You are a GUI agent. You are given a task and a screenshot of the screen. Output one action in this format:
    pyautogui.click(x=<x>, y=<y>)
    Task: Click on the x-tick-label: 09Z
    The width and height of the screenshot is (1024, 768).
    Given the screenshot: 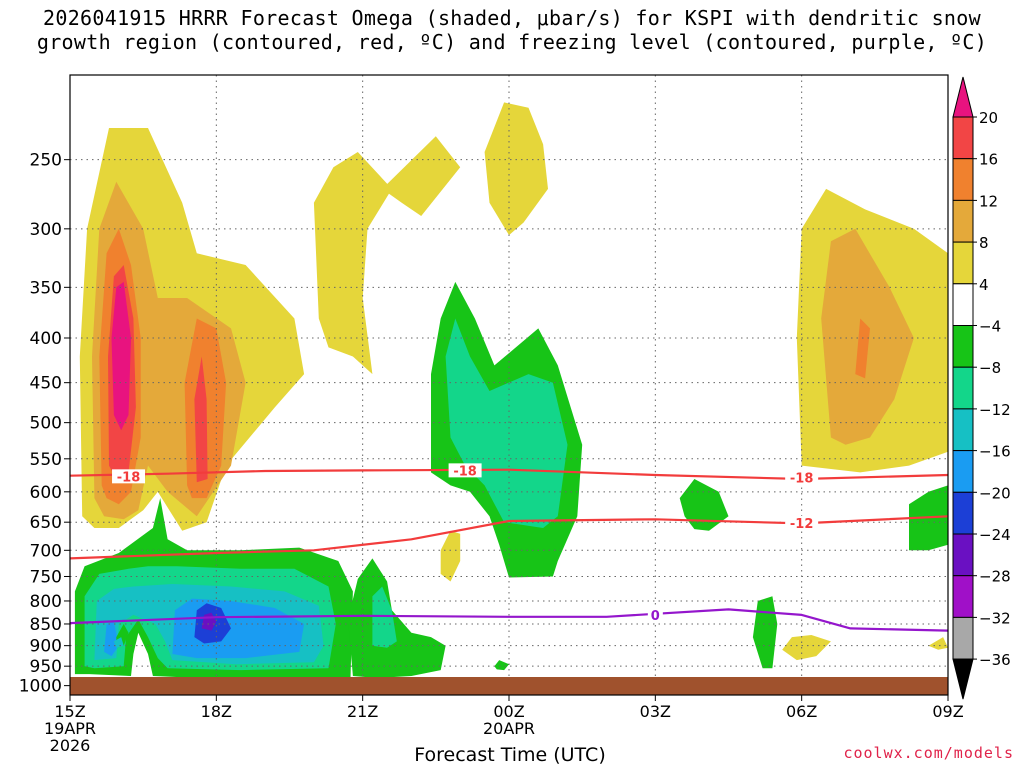 What is the action you would take?
    pyautogui.click(x=947, y=711)
    